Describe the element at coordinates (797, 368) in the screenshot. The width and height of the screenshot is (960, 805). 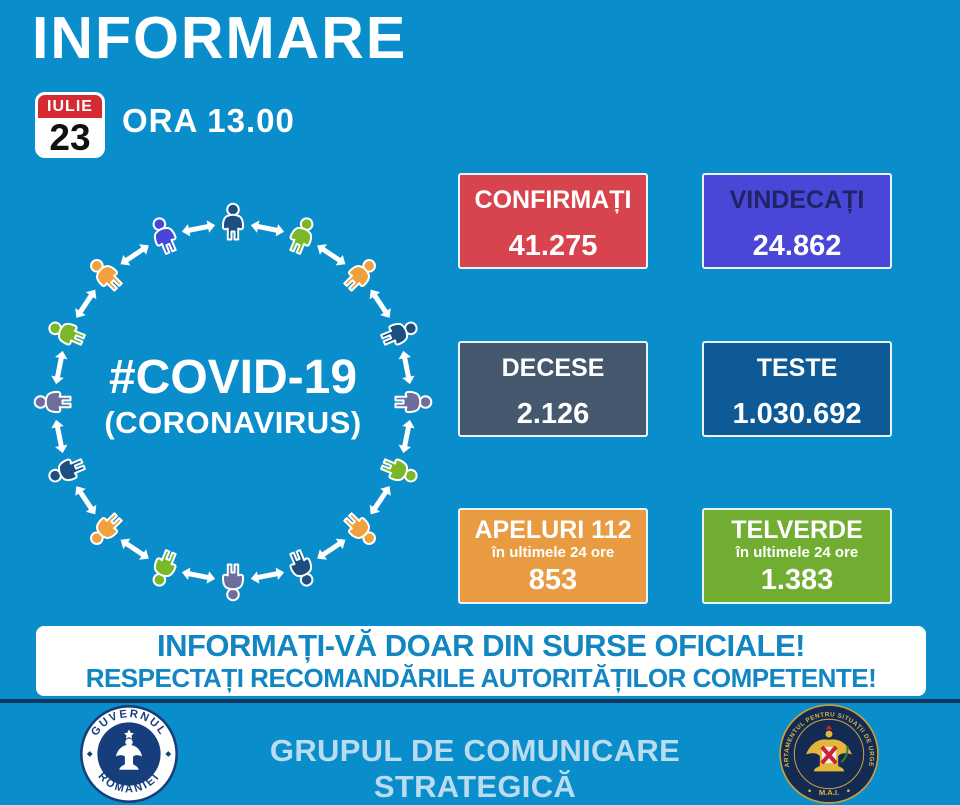
I see `stat-label: TESTE` at that location.